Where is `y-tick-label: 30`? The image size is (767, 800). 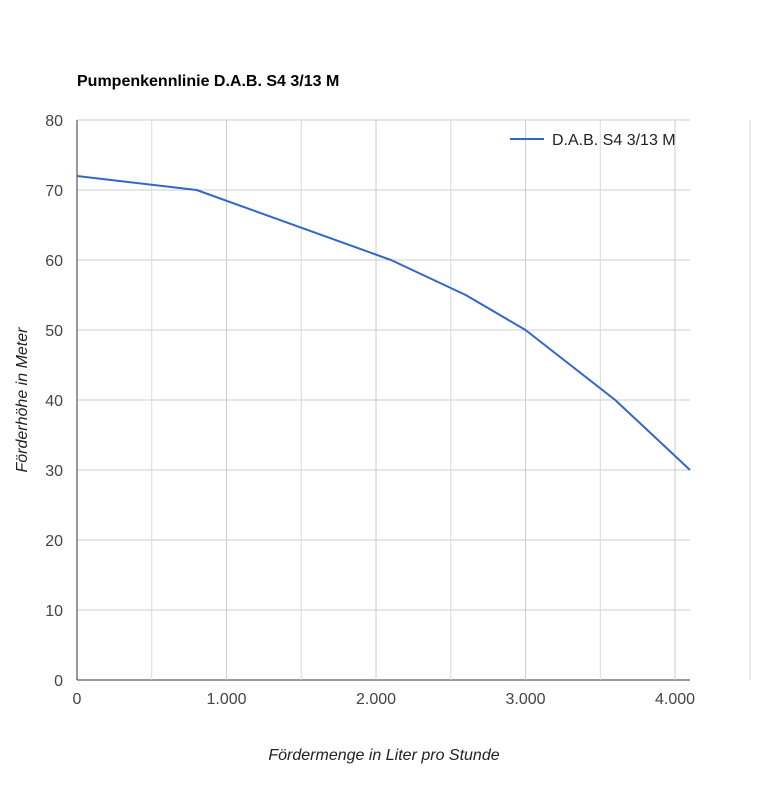 y-tick-label: 30 is located at coordinates (54, 471).